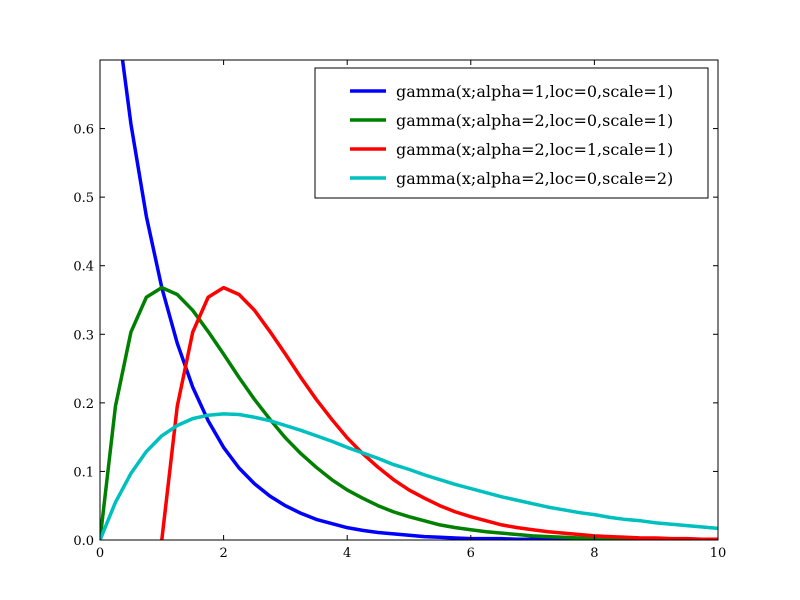 This screenshot has height=600, width=800. What do you see at coordinates (83, 267) in the screenshot?
I see `y-tick-label: 0.4` at bounding box center [83, 267].